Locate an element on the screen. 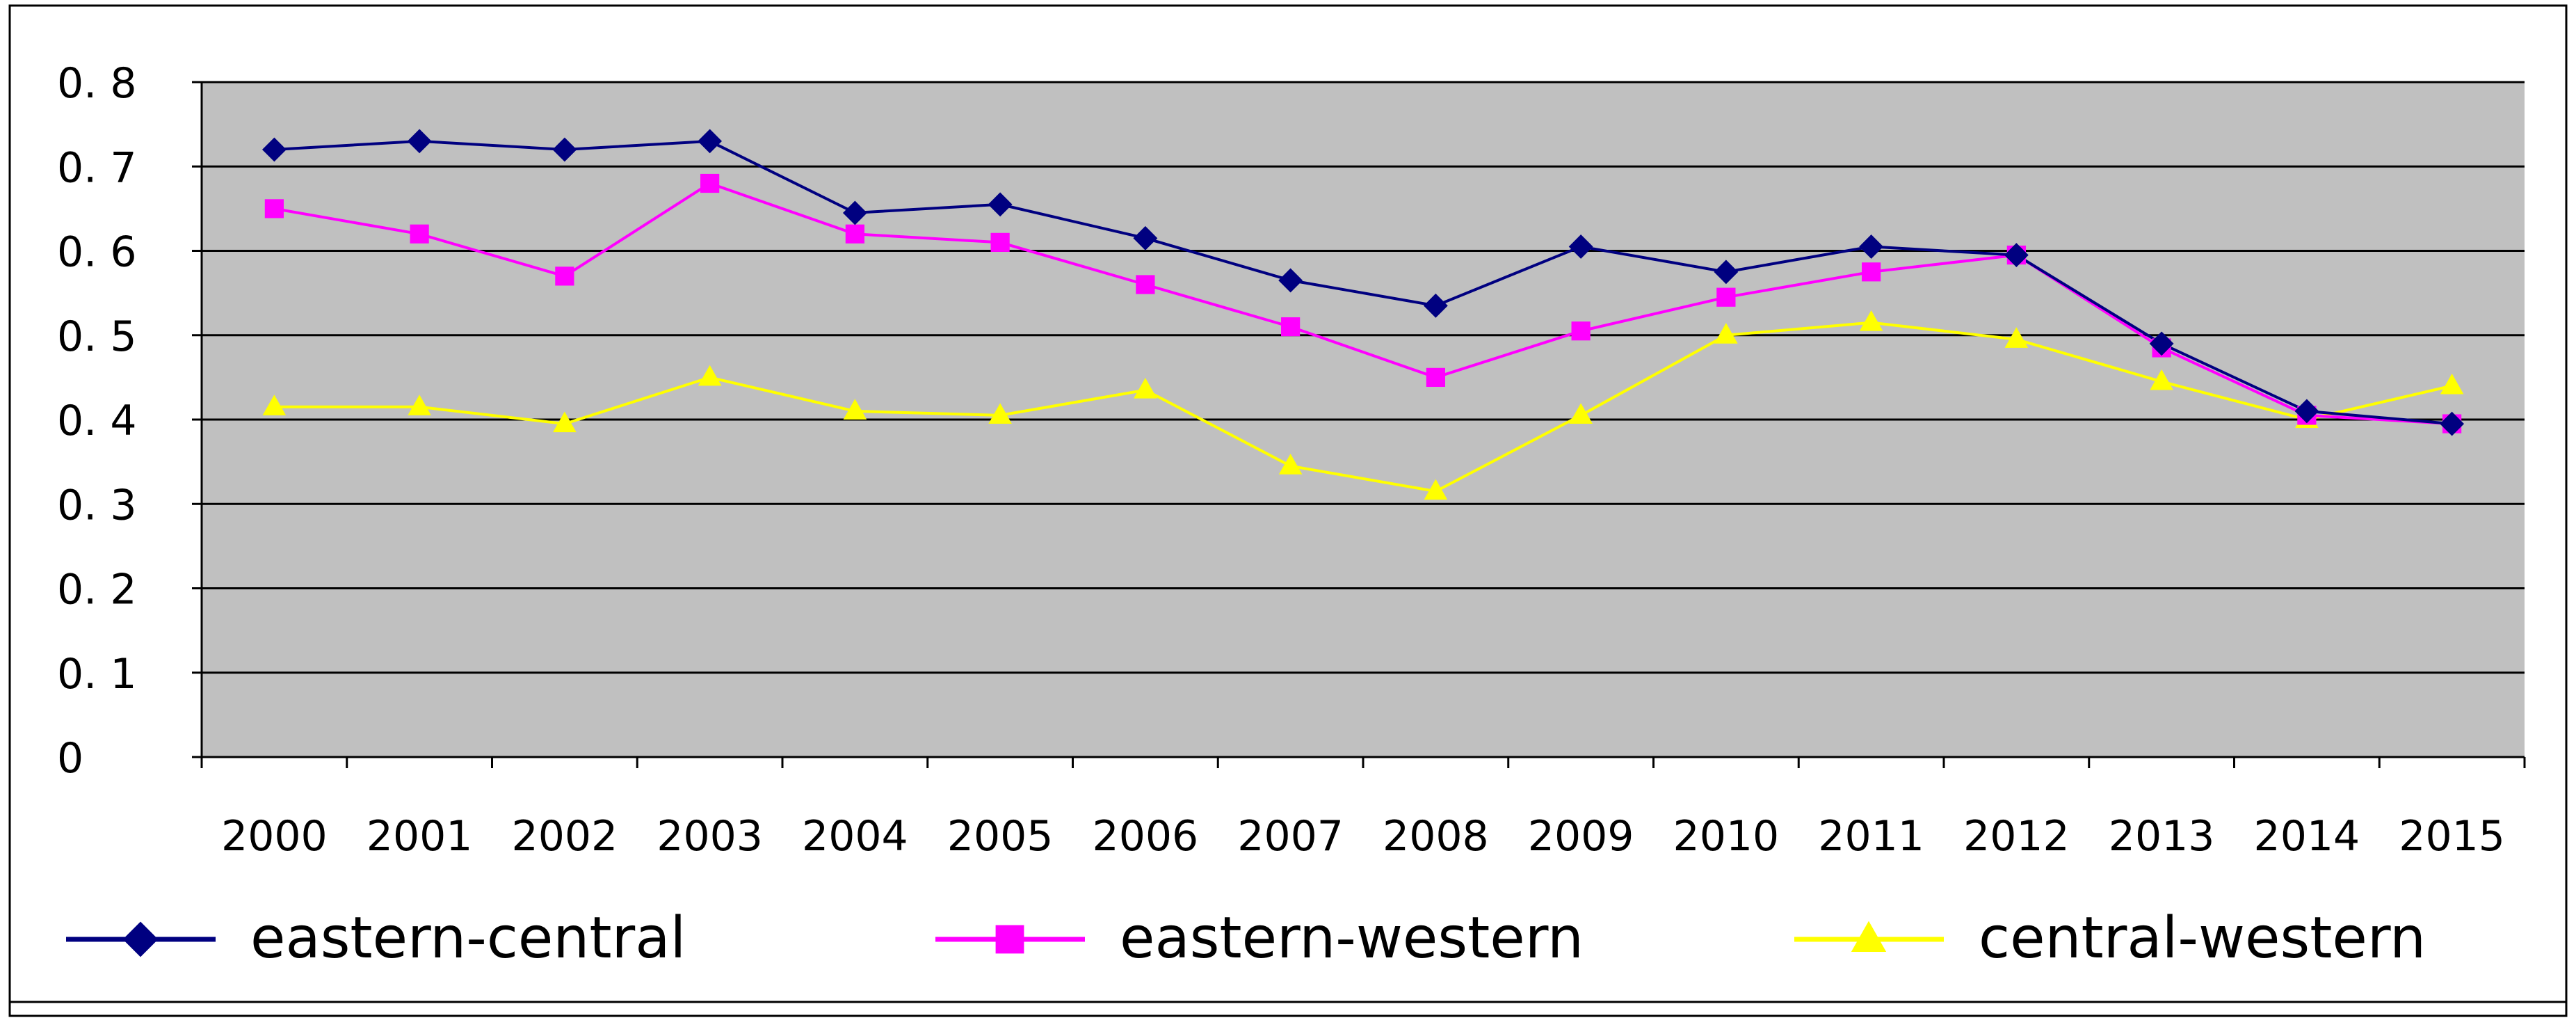 Image resolution: width=2576 pixels, height=1027 pixels. y-tick-label: 0. 1 is located at coordinates (97, 674).